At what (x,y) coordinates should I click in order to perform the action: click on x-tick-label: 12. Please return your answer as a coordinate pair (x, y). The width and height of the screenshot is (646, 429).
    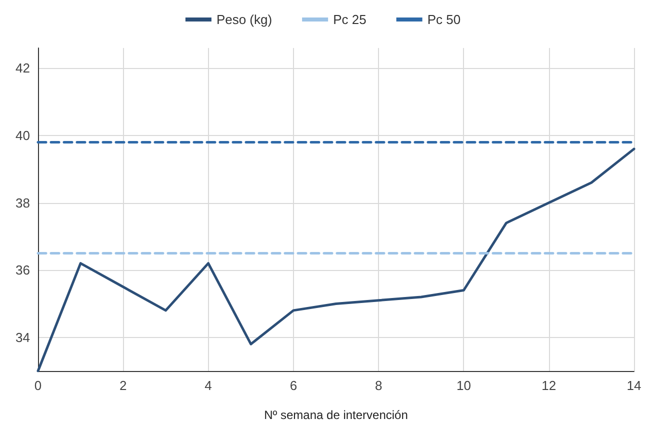
    Looking at the image, I should click on (549, 385).